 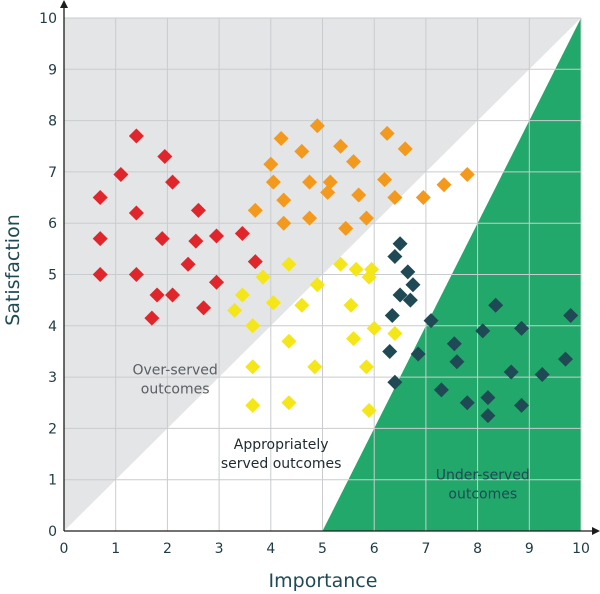 What do you see at coordinates (581, 549) in the screenshot?
I see `x-tick-label: 10` at bounding box center [581, 549].